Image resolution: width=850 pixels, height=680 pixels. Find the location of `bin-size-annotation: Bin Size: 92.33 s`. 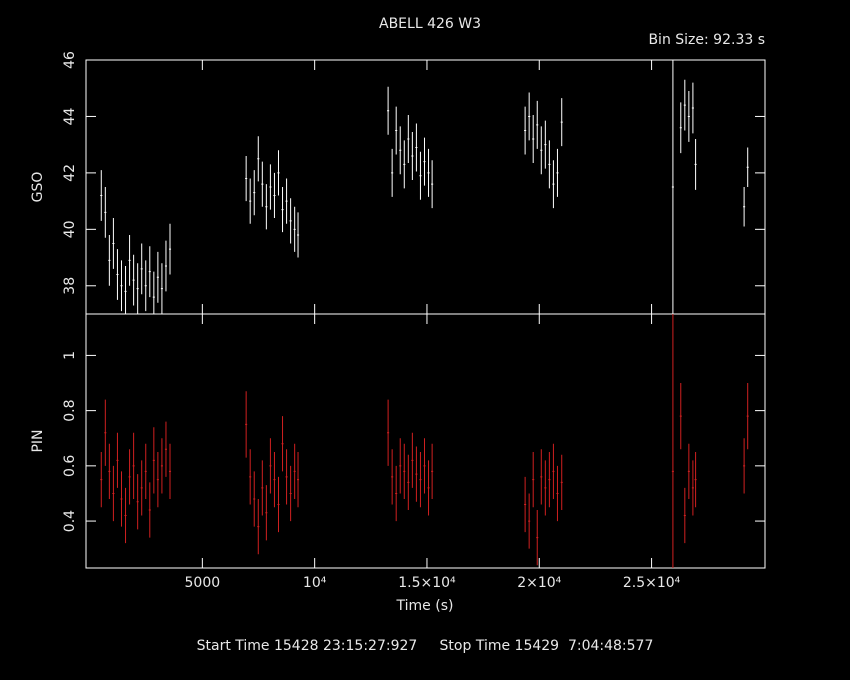

bin-size-annotation: Bin Size: 92.33 s is located at coordinates (706, 40).